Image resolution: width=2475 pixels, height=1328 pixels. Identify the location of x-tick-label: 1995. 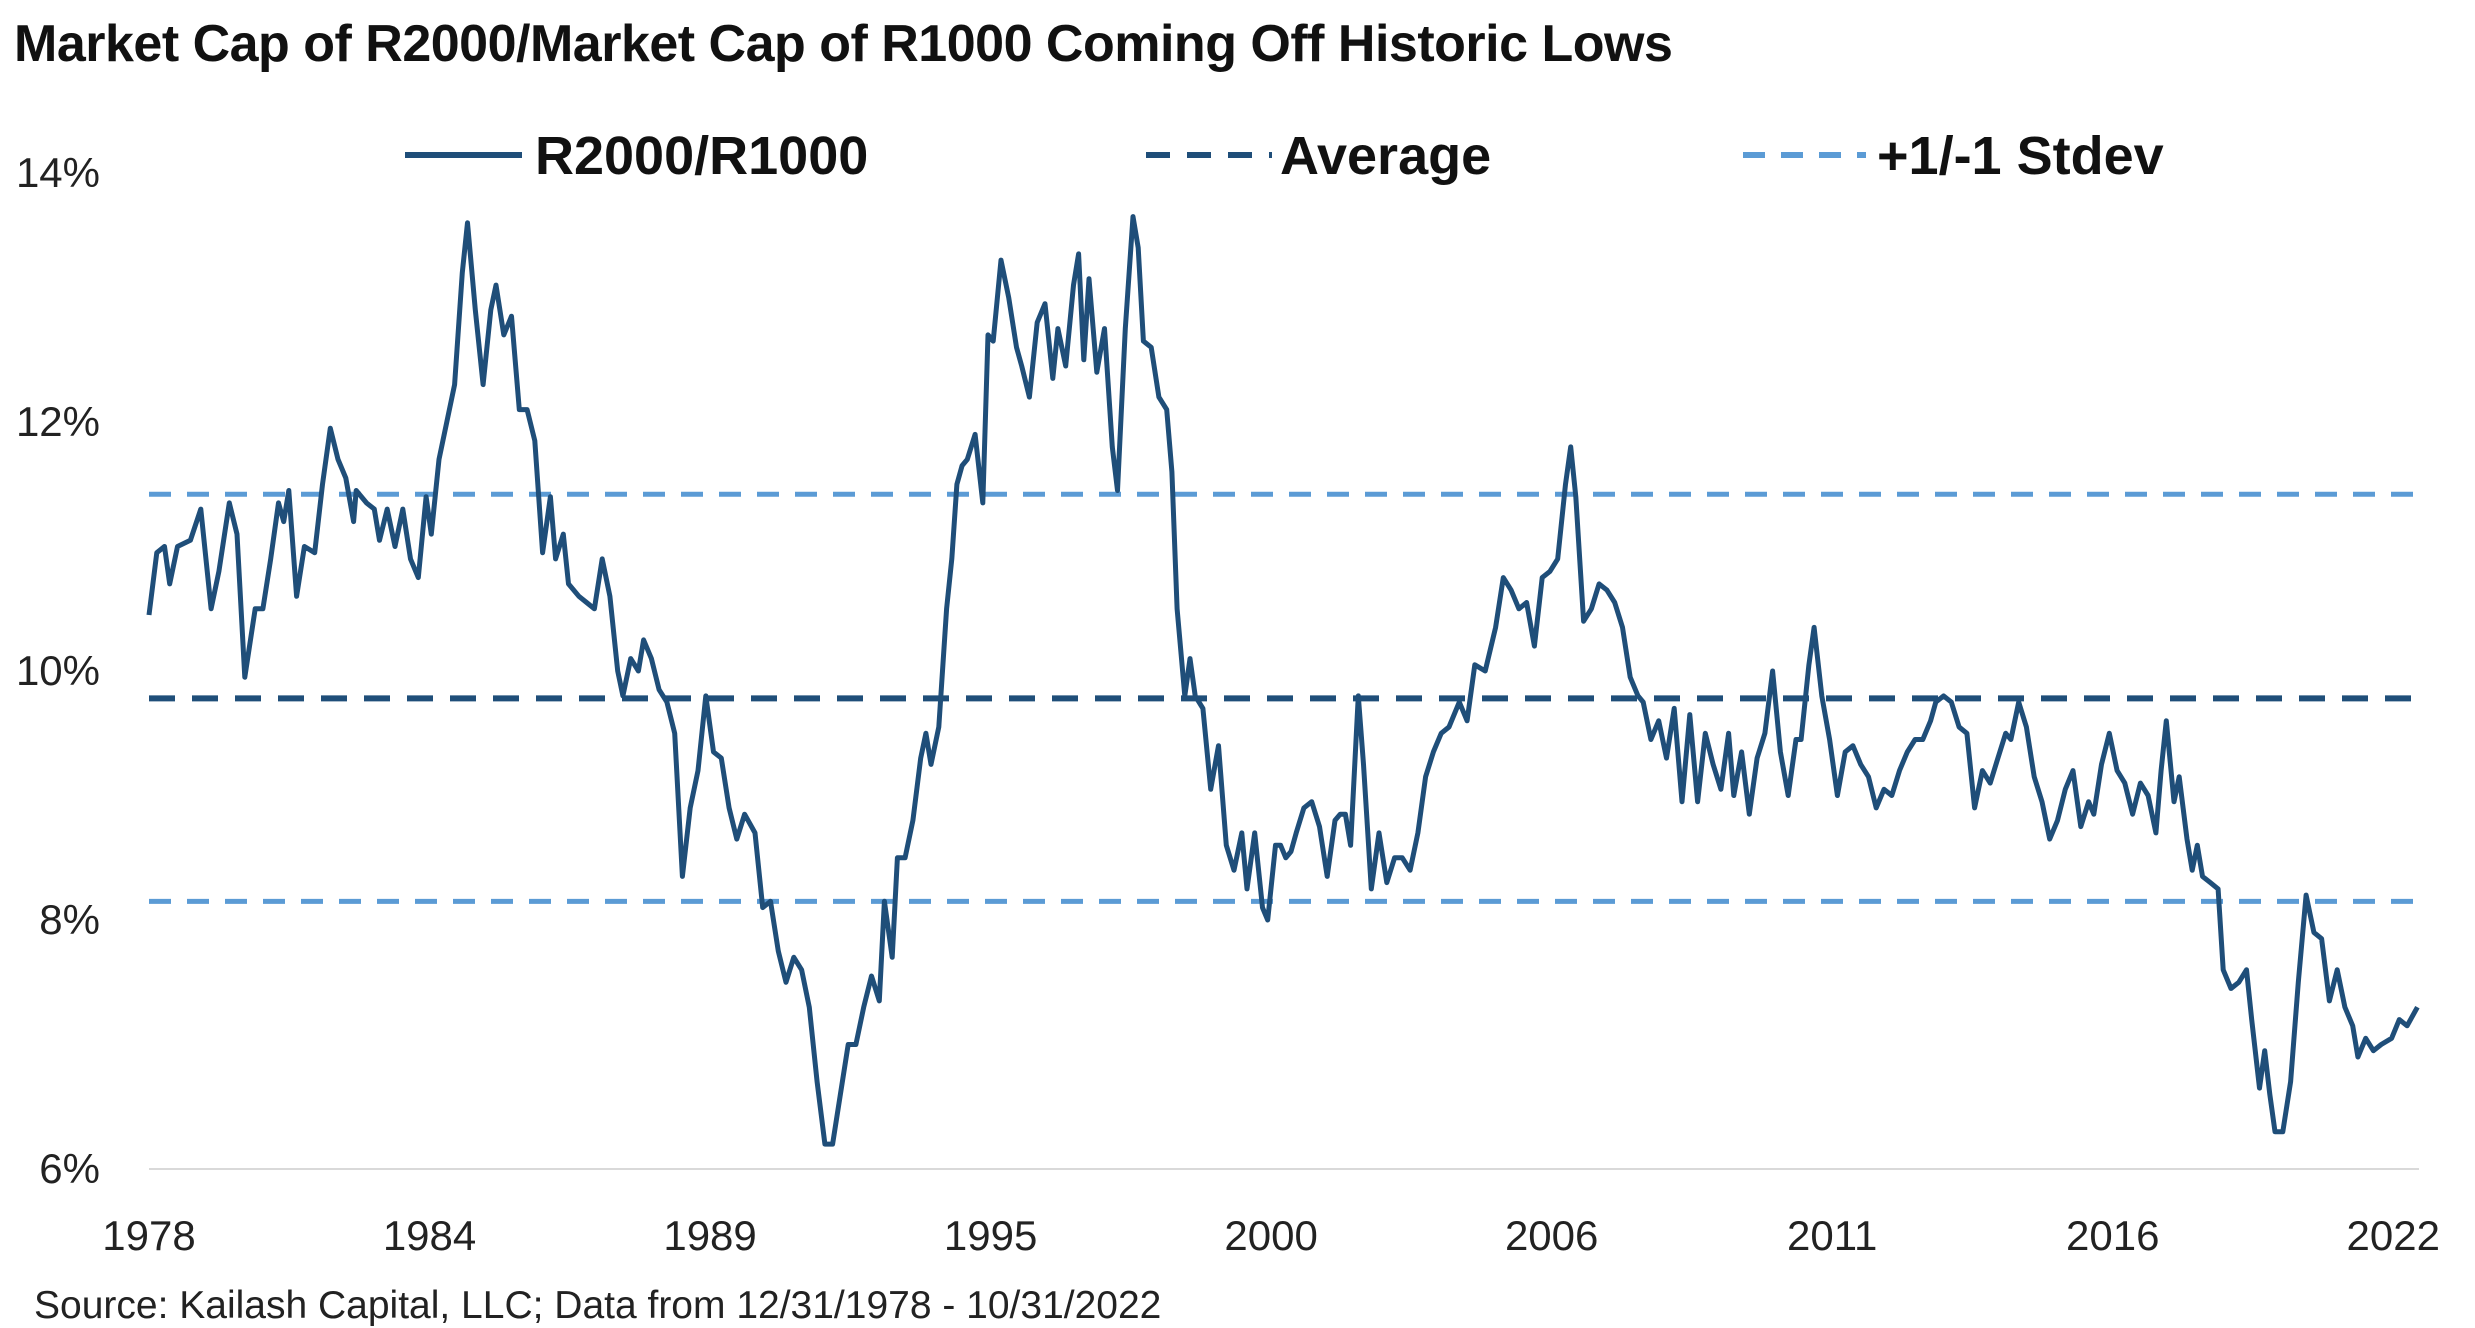
(990, 1235).